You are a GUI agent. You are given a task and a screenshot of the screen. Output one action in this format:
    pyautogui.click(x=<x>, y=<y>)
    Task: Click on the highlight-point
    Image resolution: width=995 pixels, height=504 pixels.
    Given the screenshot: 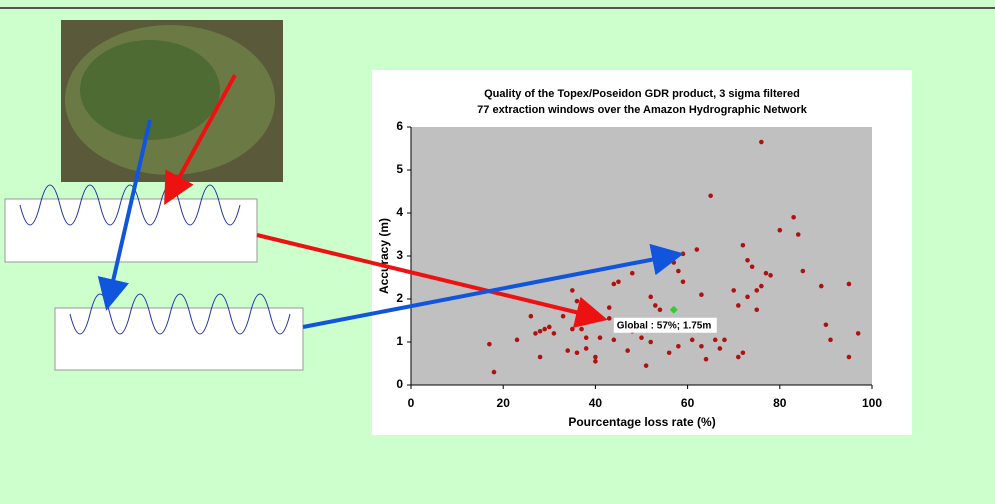 What is the action you would take?
    pyautogui.click(x=673, y=309)
    